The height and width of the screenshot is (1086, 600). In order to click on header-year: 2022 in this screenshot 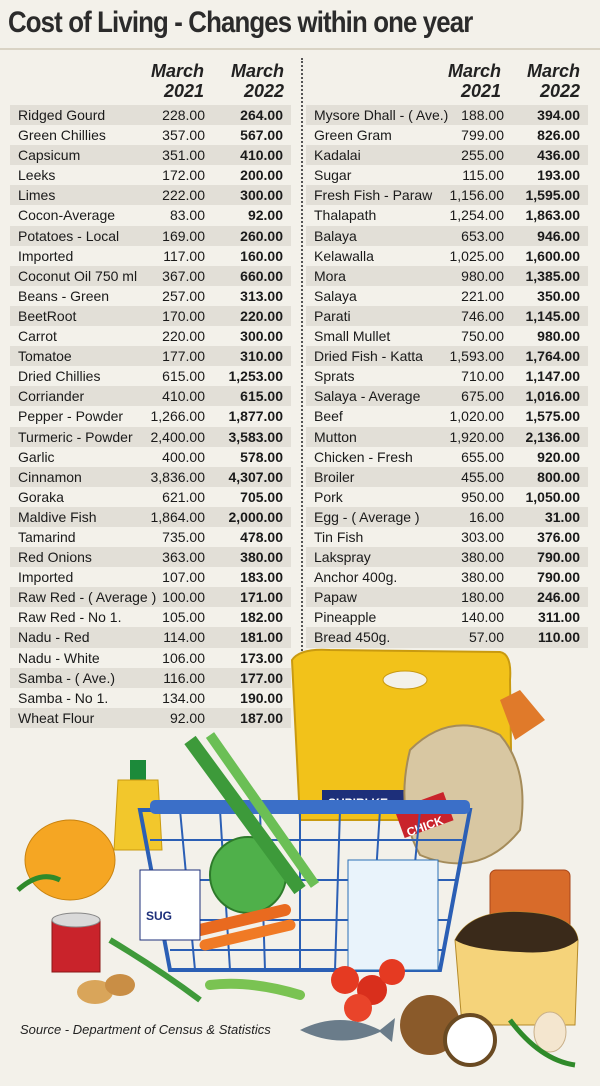, I will do `click(559, 91)`.